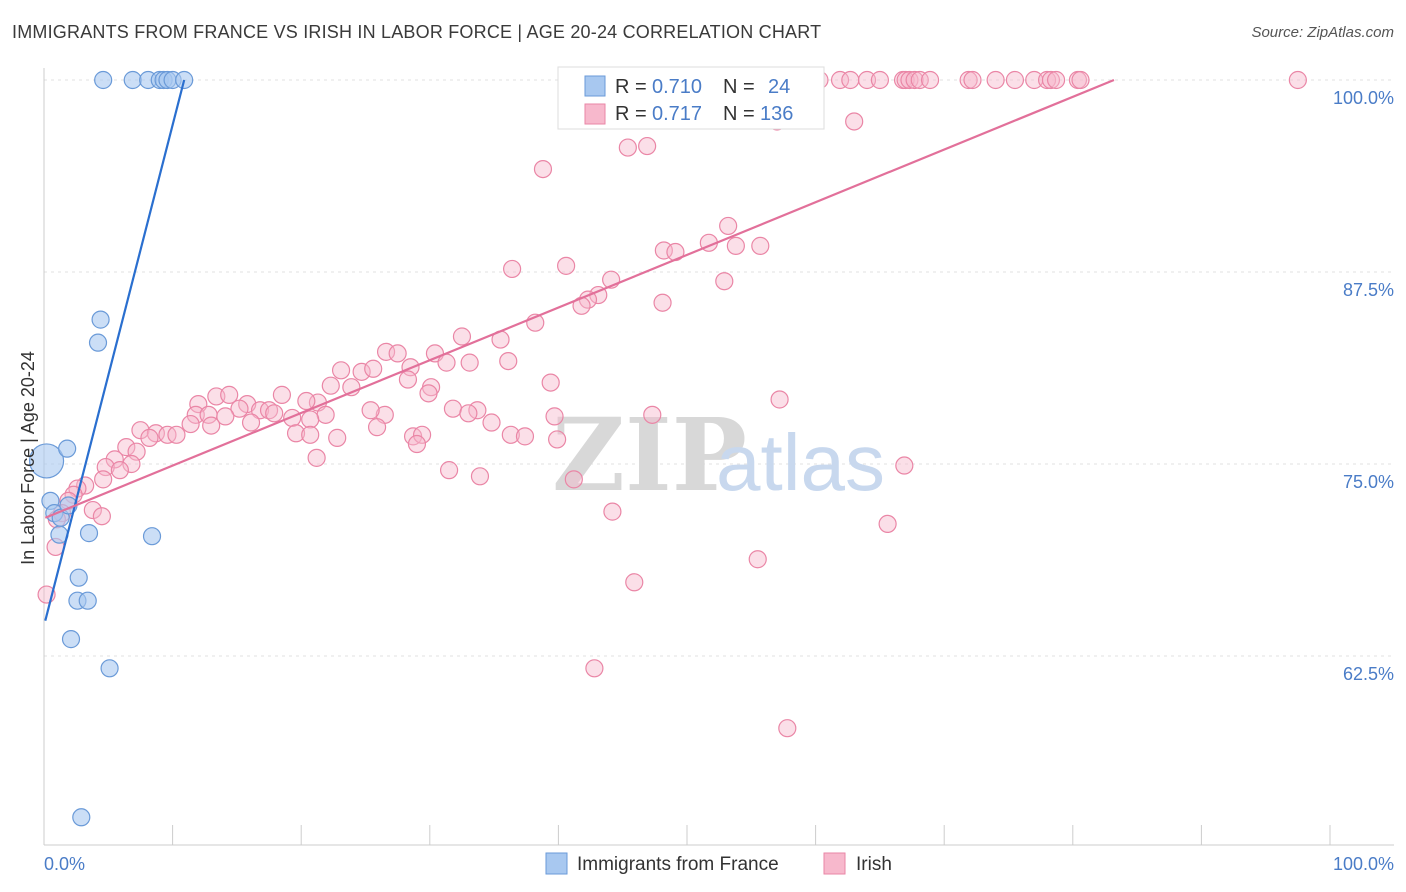  Describe the element at coordinates (631, 114) in the screenshot. I see `legend-r-label-irish: R =` at that location.